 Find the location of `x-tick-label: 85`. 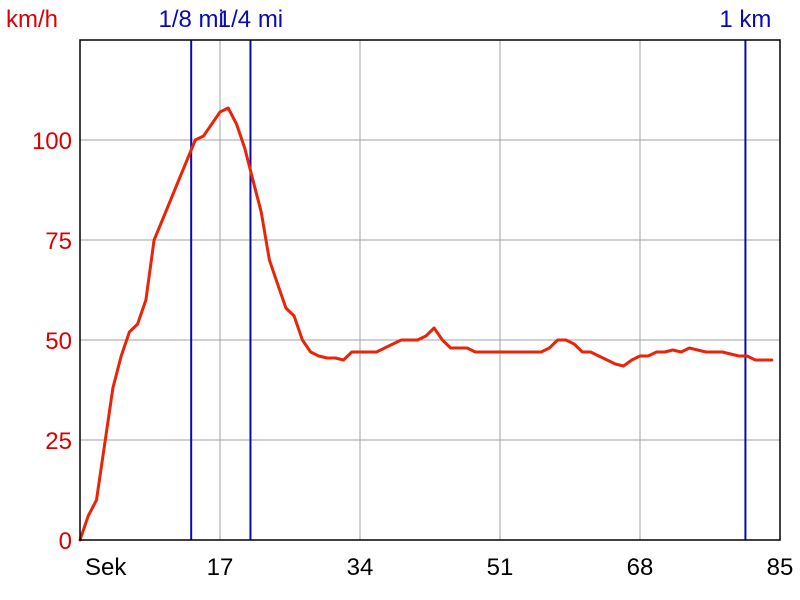

x-tick-label: 85 is located at coordinates (780, 567).